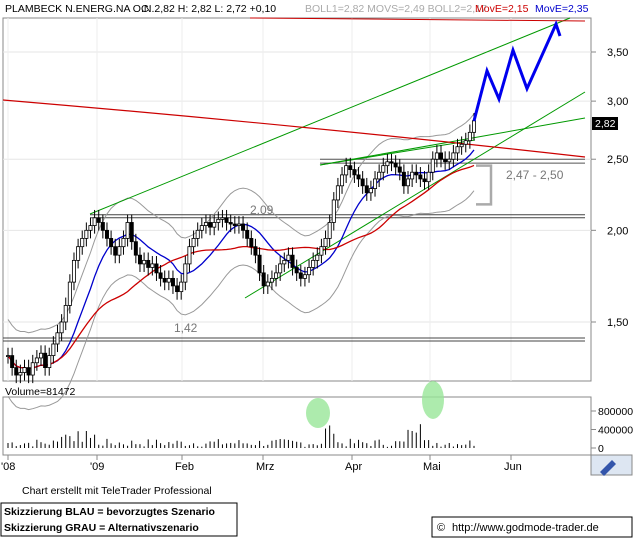 This screenshot has width=633, height=539. What do you see at coordinates (40, 392) in the screenshot?
I see `volume-label: Volume=81472` at bounding box center [40, 392].